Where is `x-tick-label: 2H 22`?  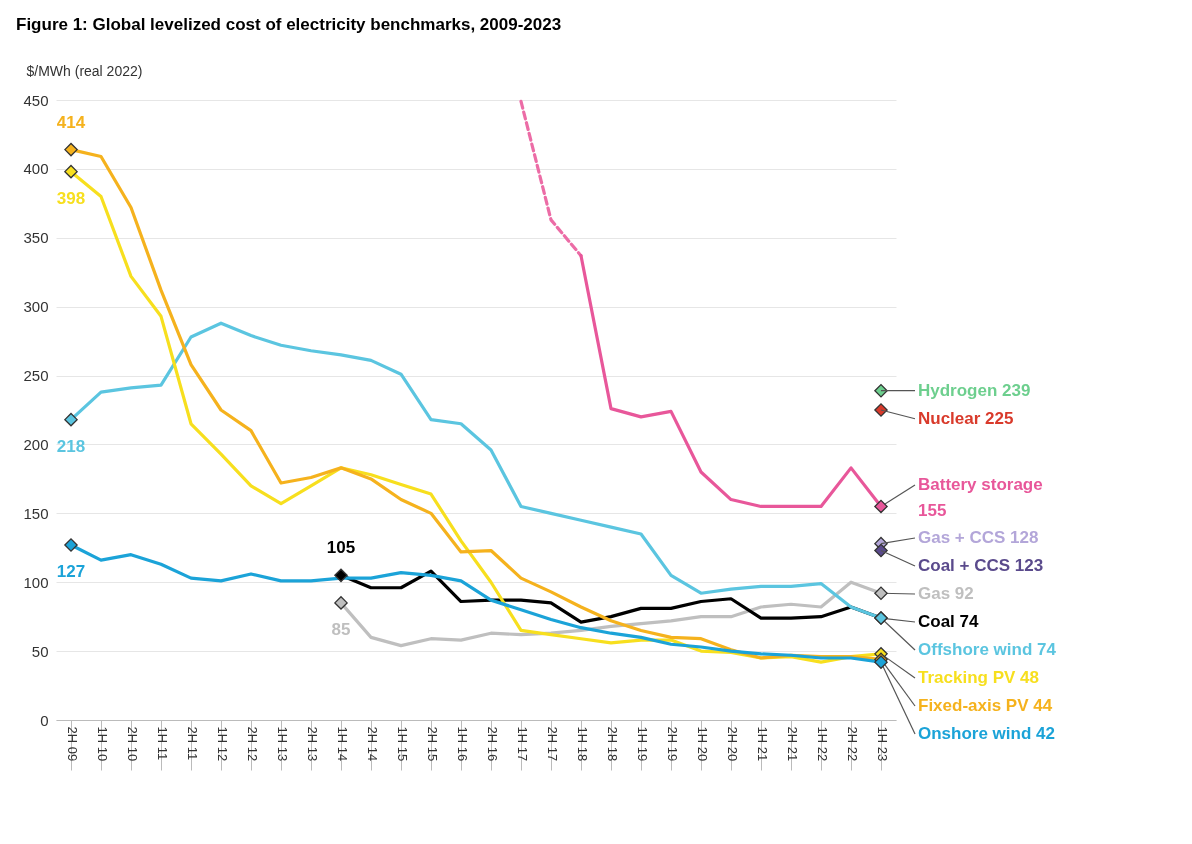 x-tick-label: 2H 22 is located at coordinates (852, 744).